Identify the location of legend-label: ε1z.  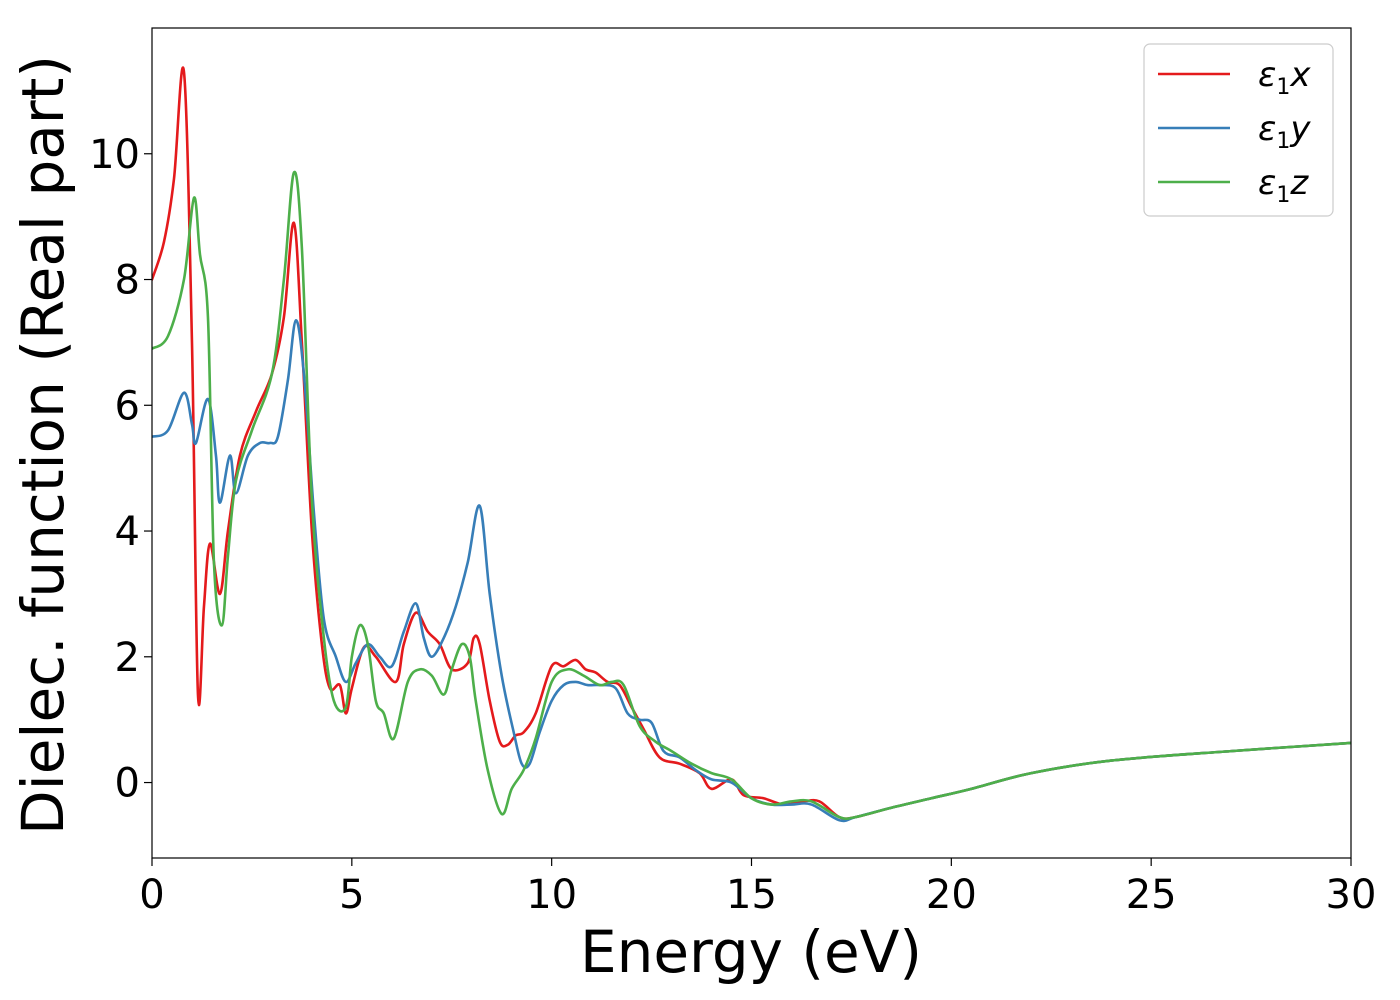
(1283, 185).